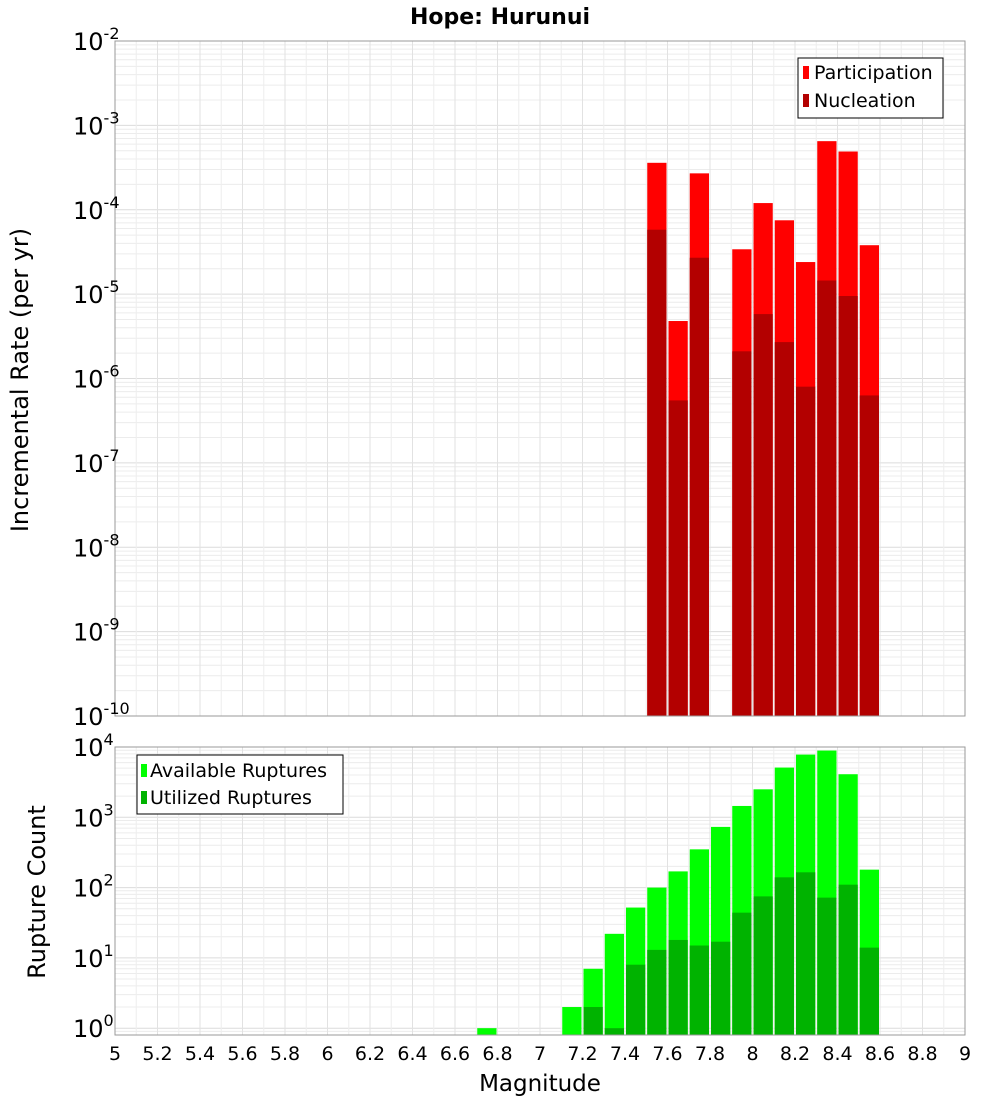 The image size is (1000, 1104). What do you see at coordinates (582, 1054) in the screenshot?
I see `x-tick-label: 7.2` at bounding box center [582, 1054].